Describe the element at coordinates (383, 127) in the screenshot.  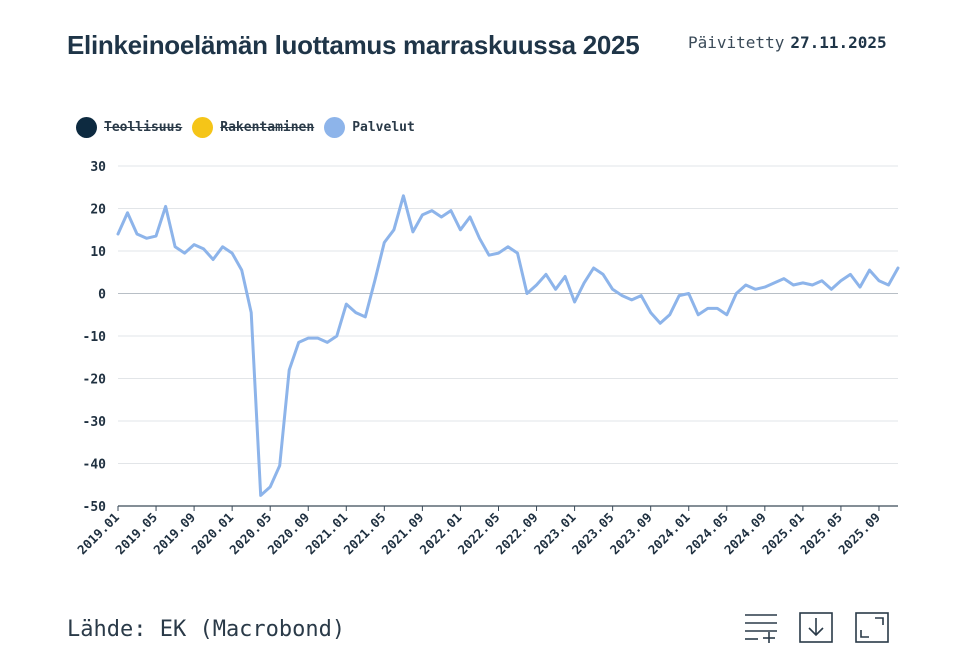
I see `legend-label: Palvelut` at that location.